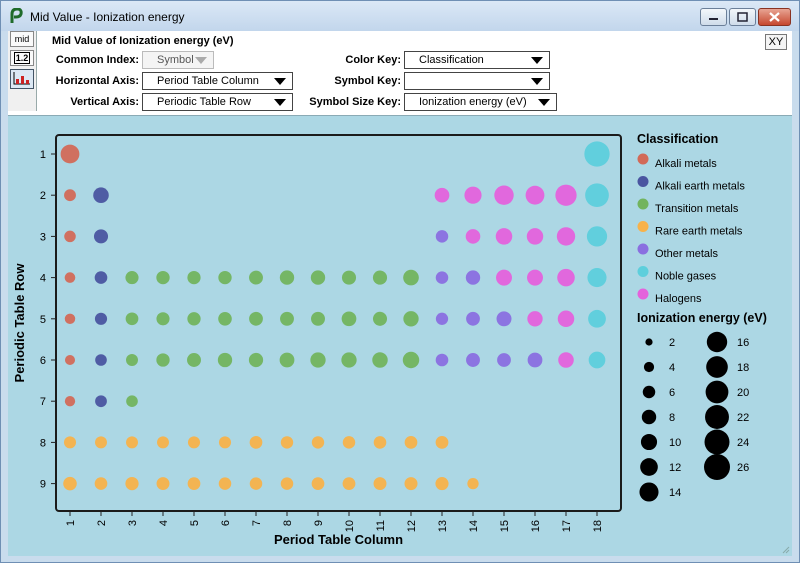  What do you see at coordinates (743, 418) in the screenshot?
I see `size-legend-label: 22` at bounding box center [743, 418].